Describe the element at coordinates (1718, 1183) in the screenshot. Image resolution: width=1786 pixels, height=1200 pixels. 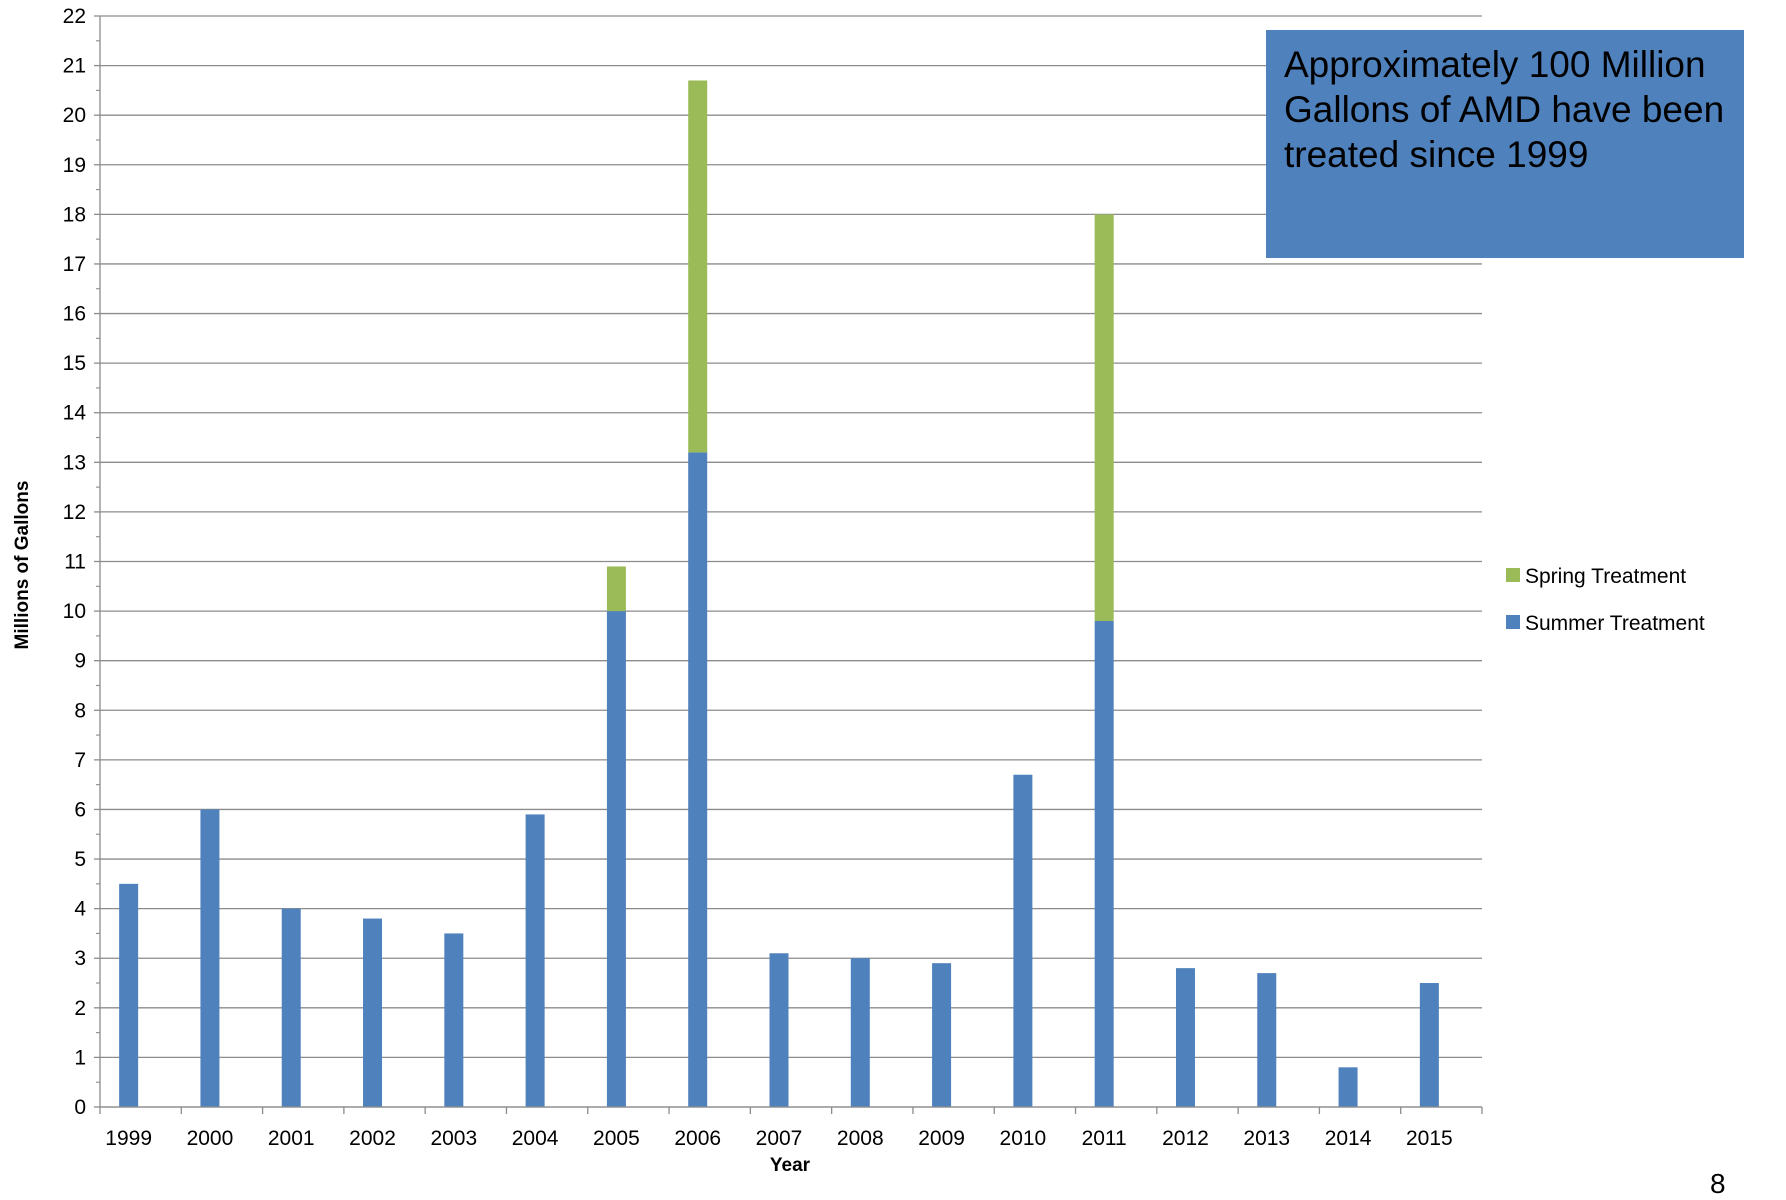
I see `page-number: 8` at that location.